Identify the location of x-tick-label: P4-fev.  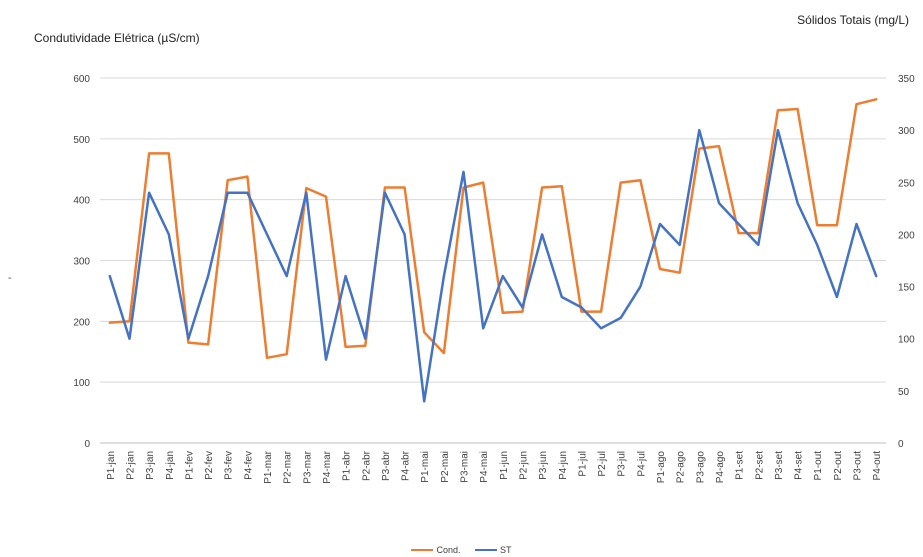
(248, 465).